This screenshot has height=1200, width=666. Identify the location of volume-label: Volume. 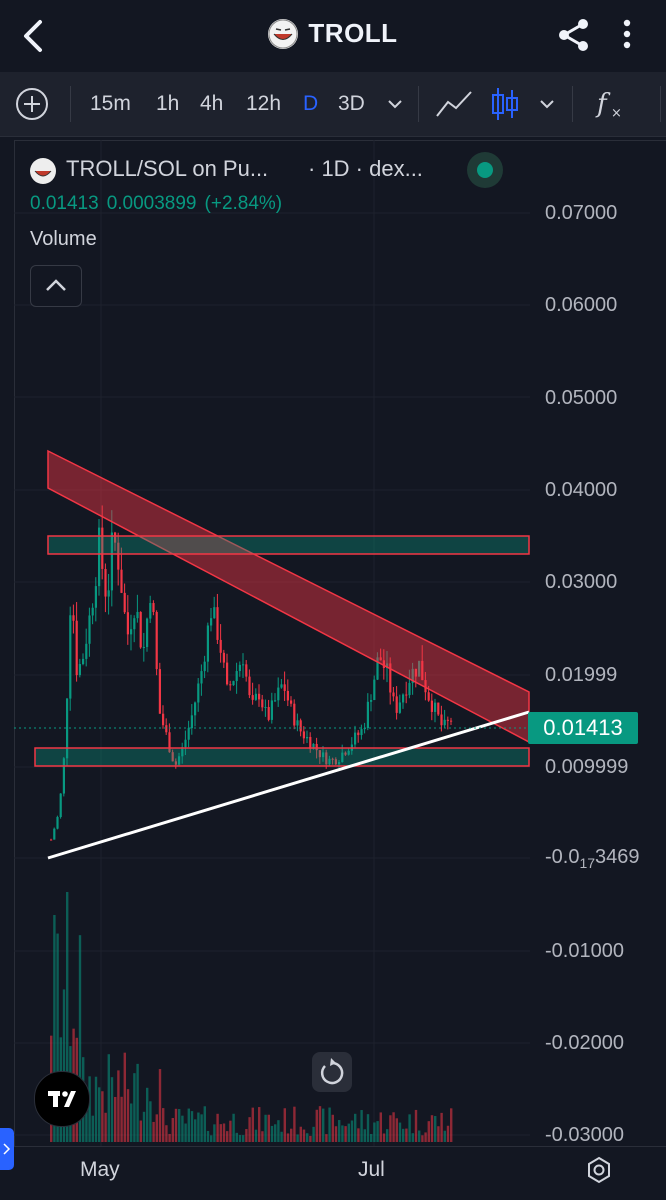
(63, 239).